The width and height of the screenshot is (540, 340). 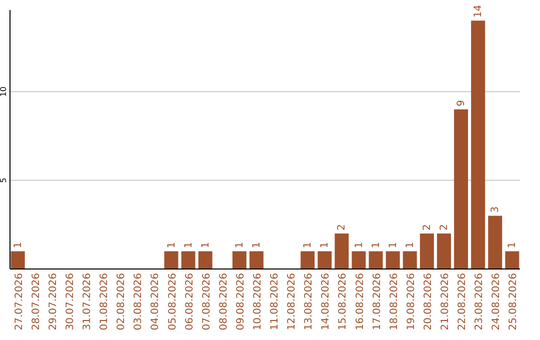 I want to click on x-tick-label: 19.08.2026, so click(x=411, y=301).